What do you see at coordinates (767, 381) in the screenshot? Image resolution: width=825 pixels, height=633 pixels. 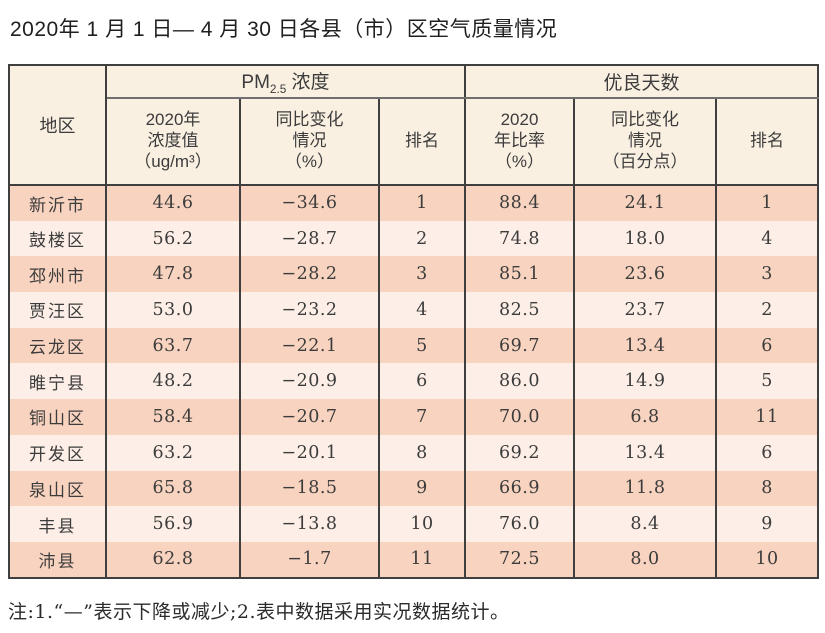 I see `good-rank-cell: 5` at bounding box center [767, 381].